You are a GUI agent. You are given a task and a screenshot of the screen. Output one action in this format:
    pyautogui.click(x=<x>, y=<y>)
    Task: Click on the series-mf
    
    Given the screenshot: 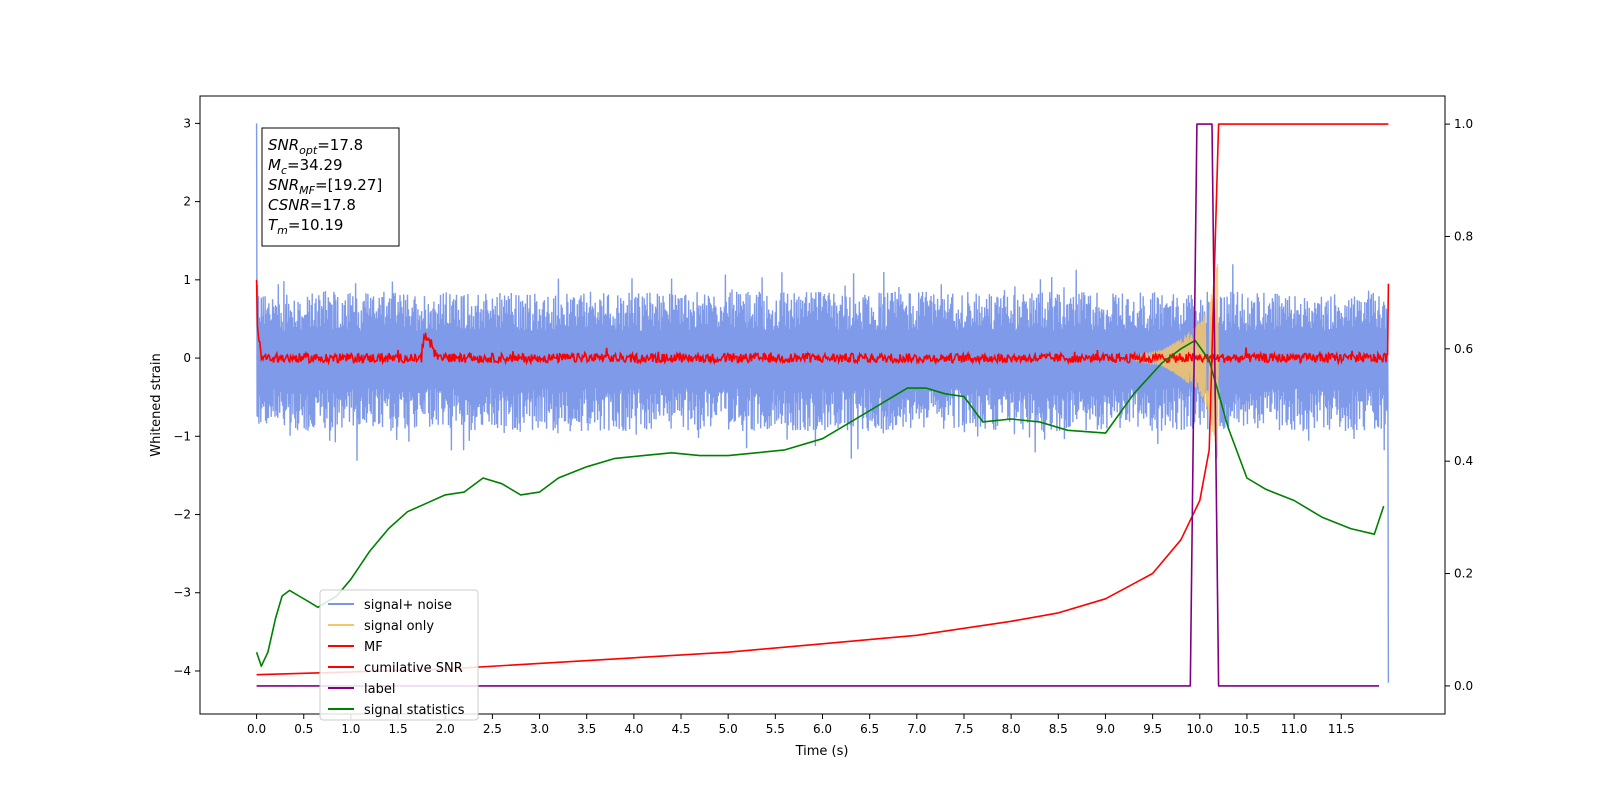 What is the action you would take?
    pyautogui.click(x=822, y=322)
    